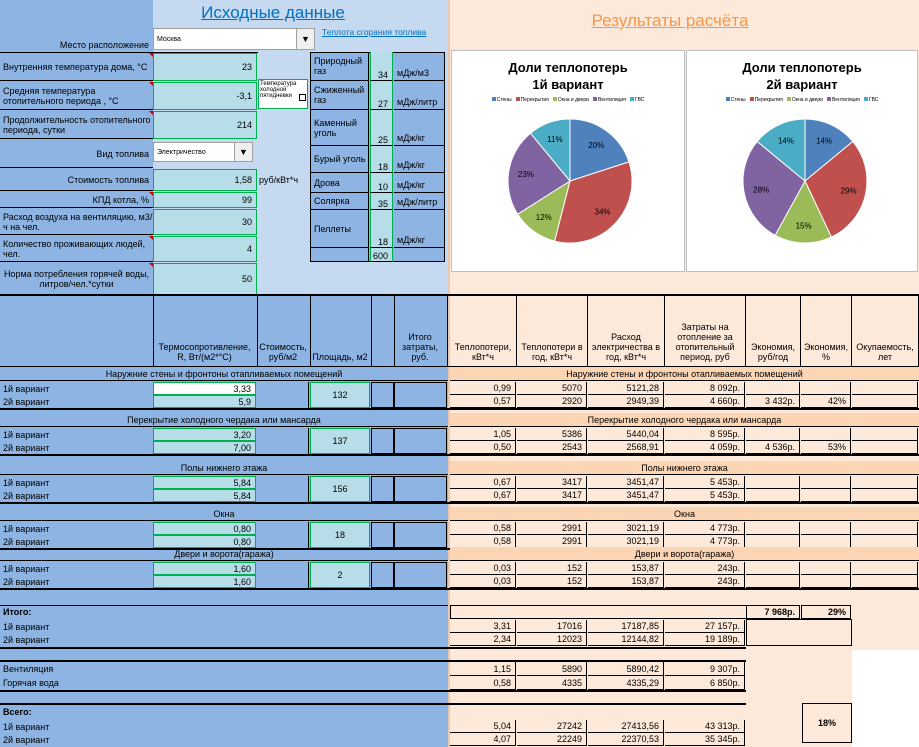 This screenshot has width=919, height=747. I want to click on heat-value-link: Теплота сгорания топлива, so click(374, 32).